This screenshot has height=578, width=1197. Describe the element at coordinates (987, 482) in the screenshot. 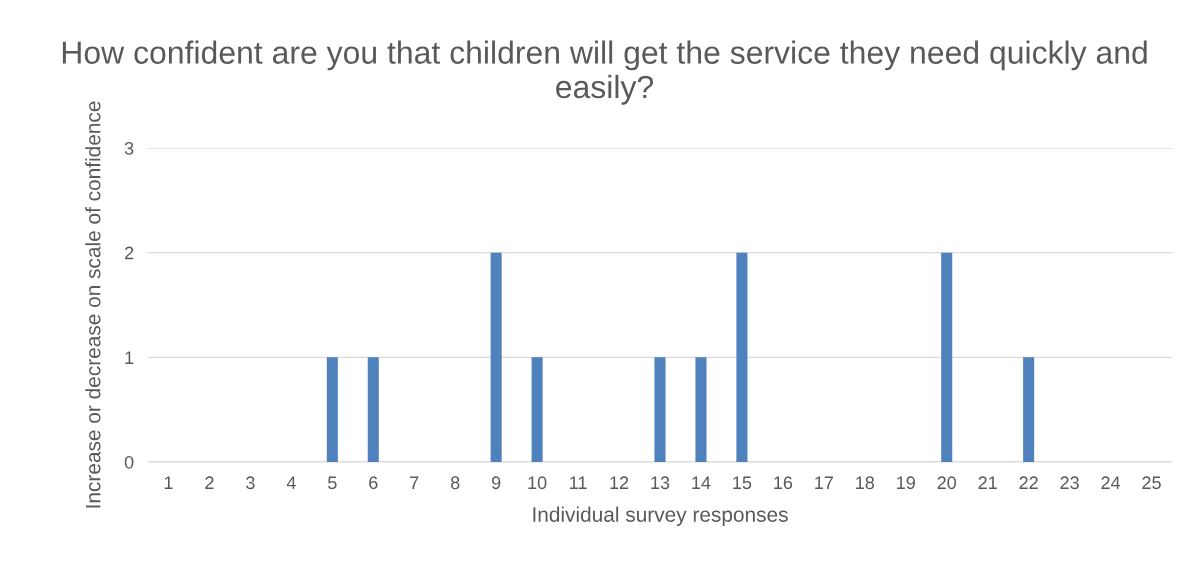

I see `x-tick-label: 21` at that location.